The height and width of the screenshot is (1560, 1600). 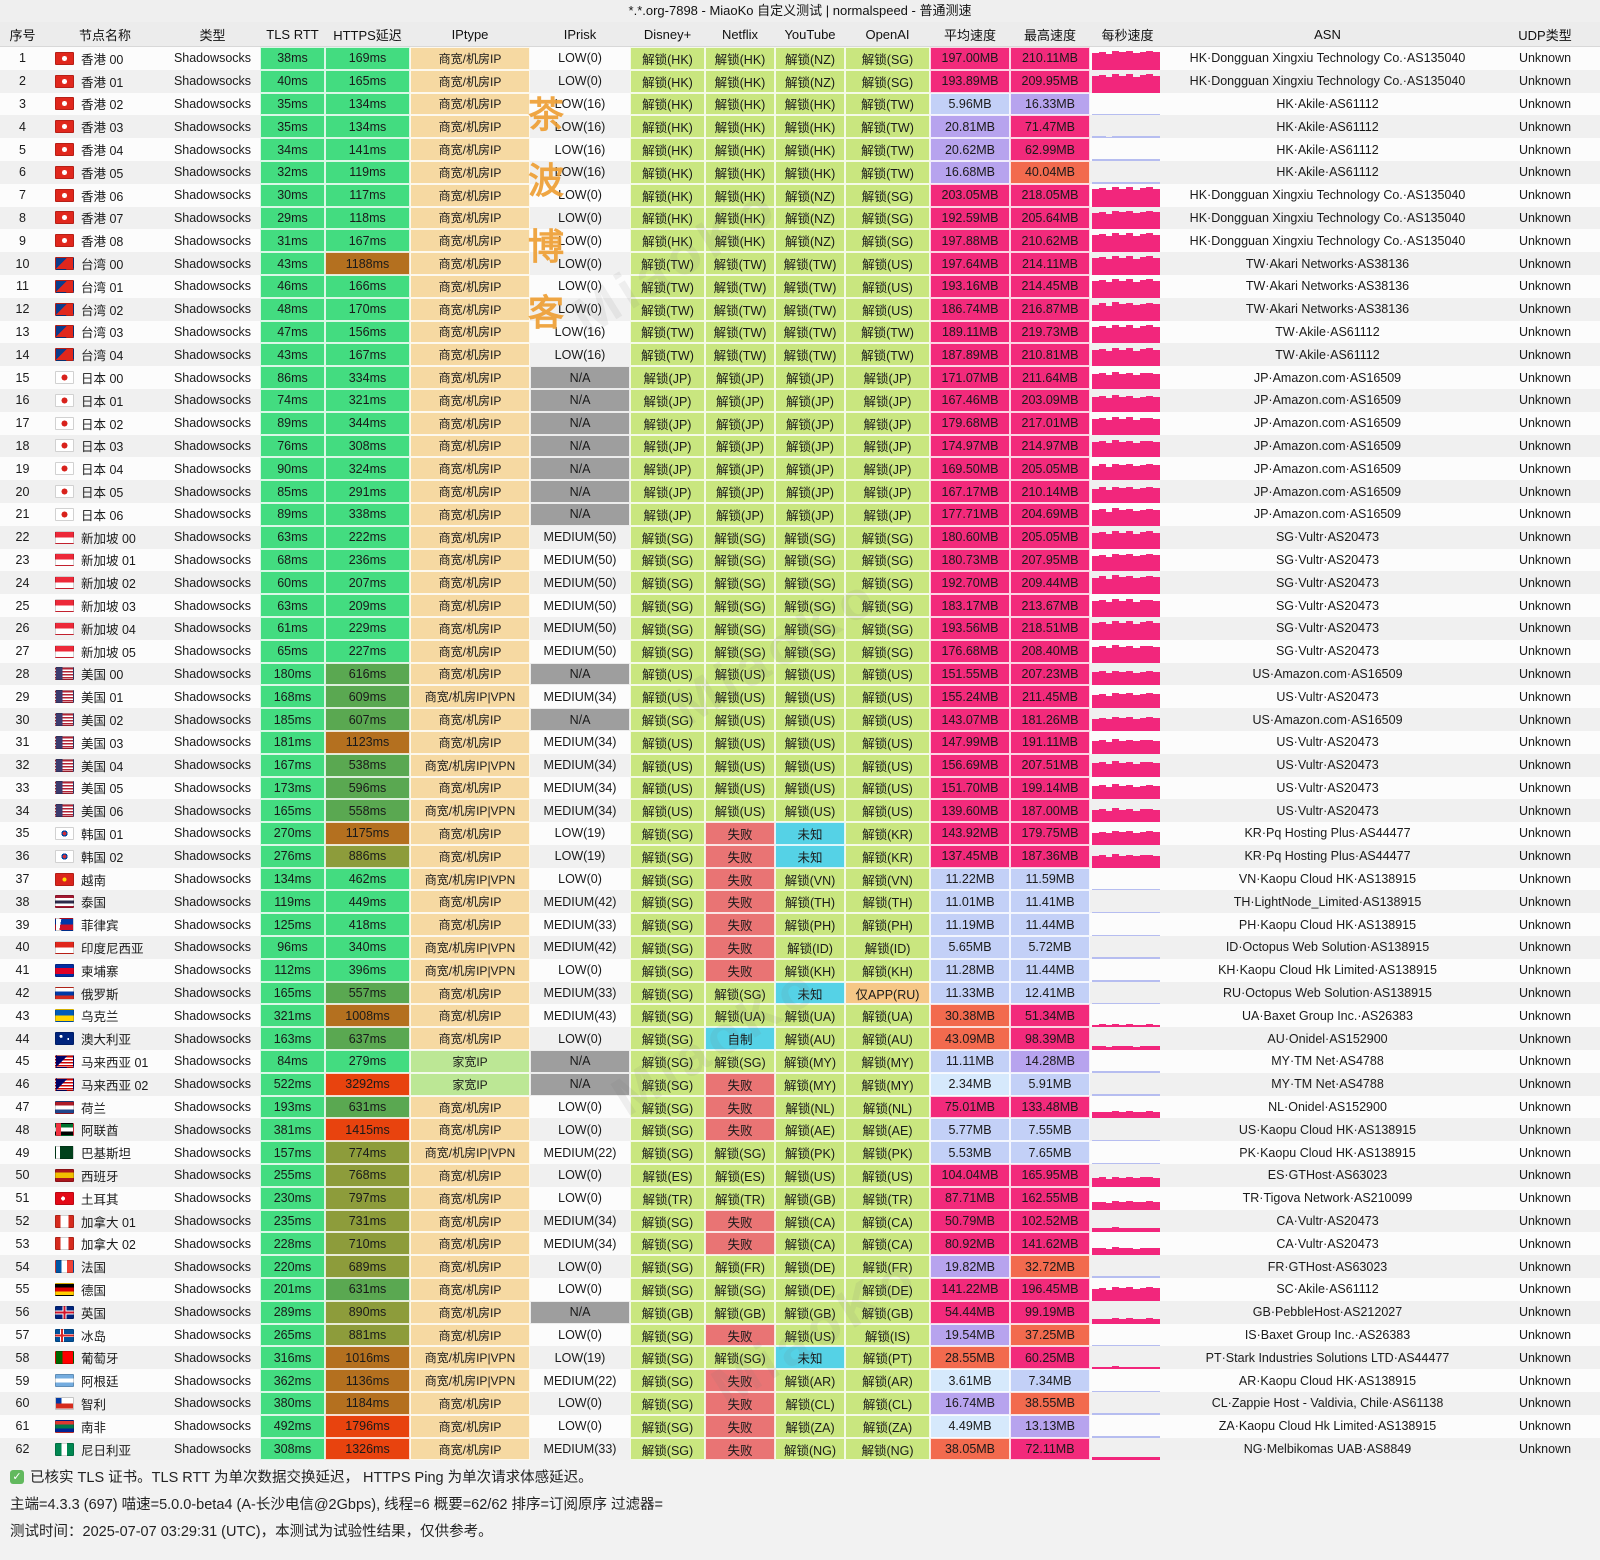 I want to click on cell-type: Shadowsocks, so click(x=212, y=309).